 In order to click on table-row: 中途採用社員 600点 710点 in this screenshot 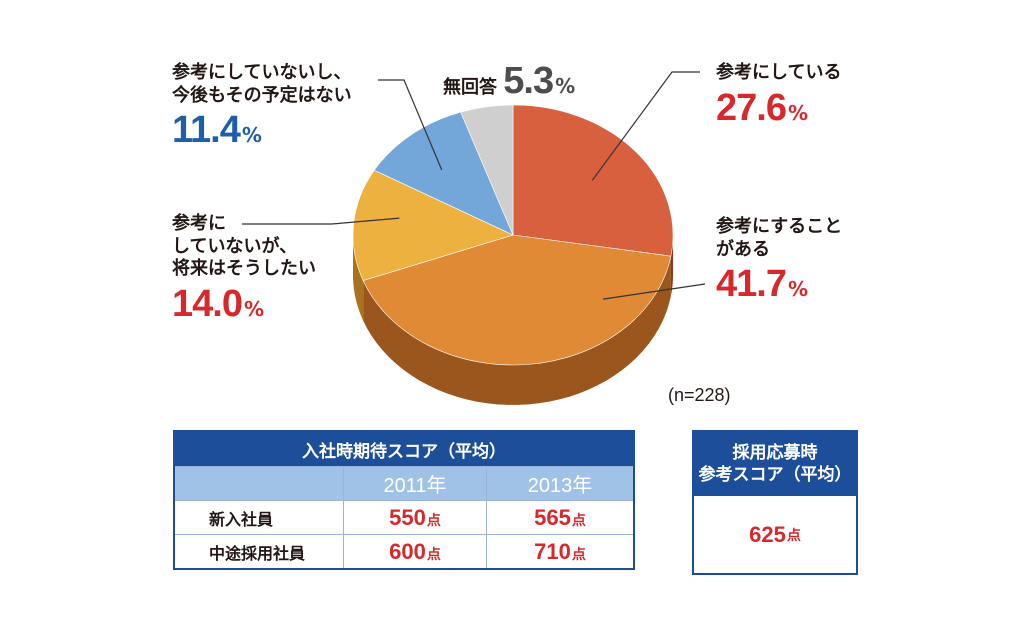, I will do `click(404, 552)`.